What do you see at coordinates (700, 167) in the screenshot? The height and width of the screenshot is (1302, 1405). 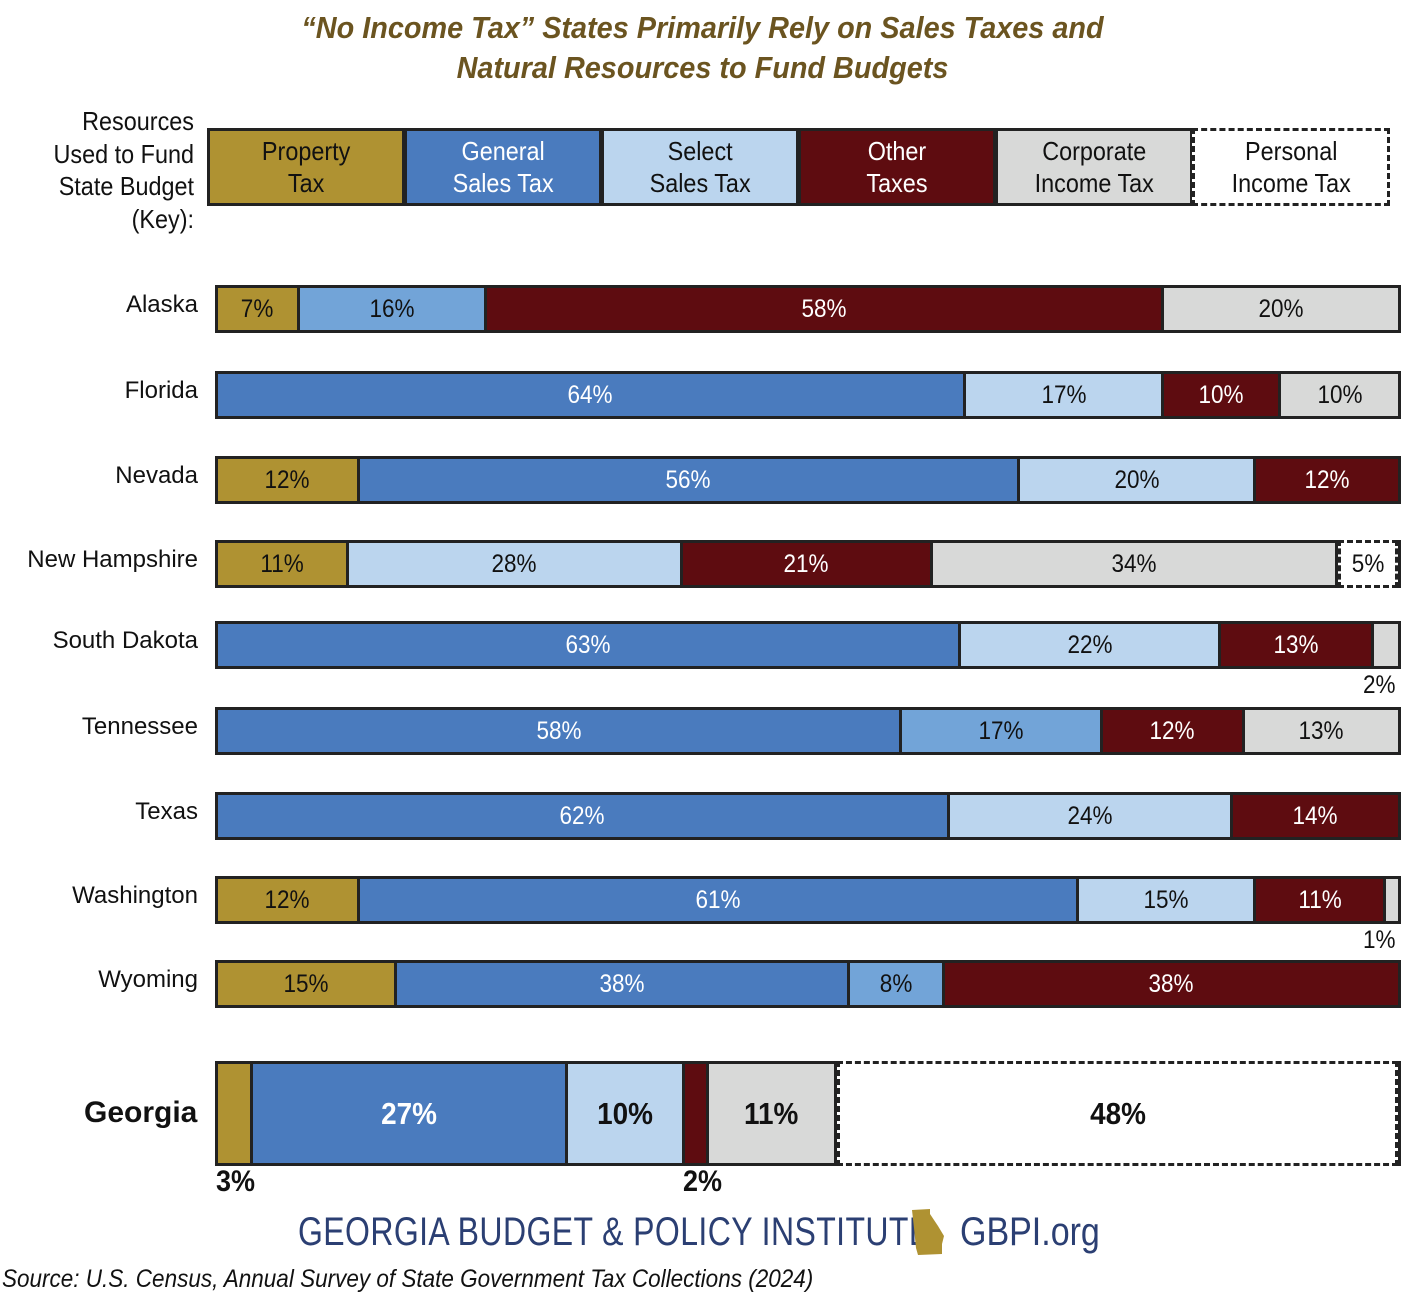 I see `legend-item-label: Select Sales Tax` at bounding box center [700, 167].